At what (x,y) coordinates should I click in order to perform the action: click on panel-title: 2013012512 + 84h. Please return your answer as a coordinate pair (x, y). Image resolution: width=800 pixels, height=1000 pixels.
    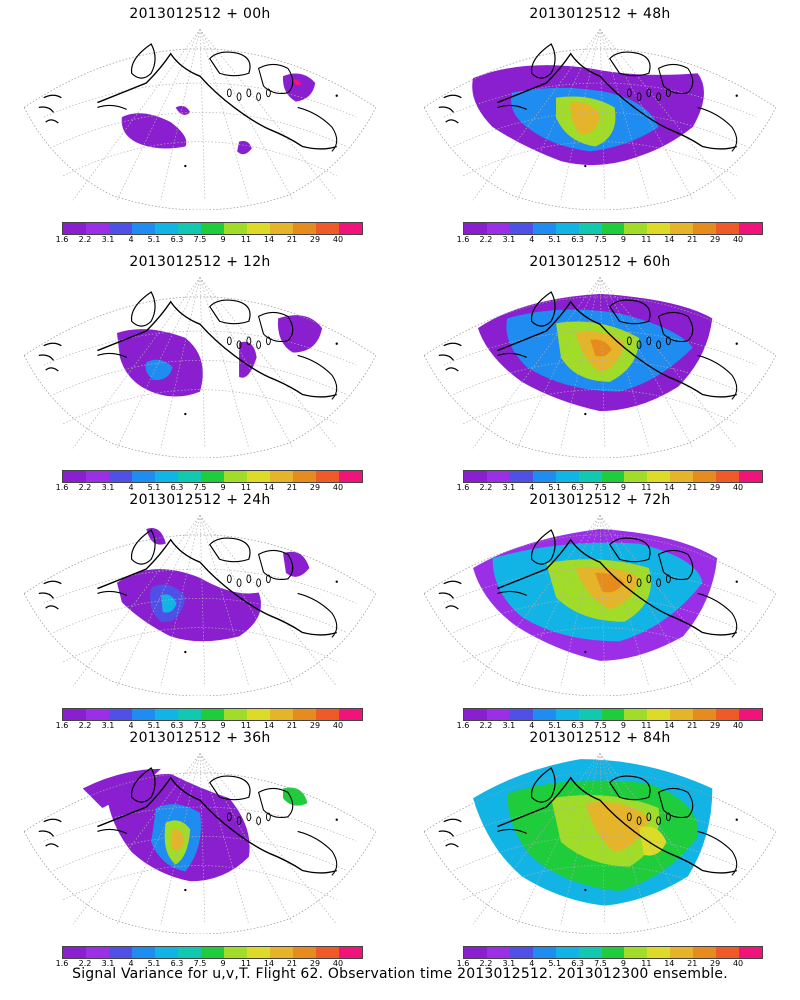
    Looking at the image, I should click on (600, 738).